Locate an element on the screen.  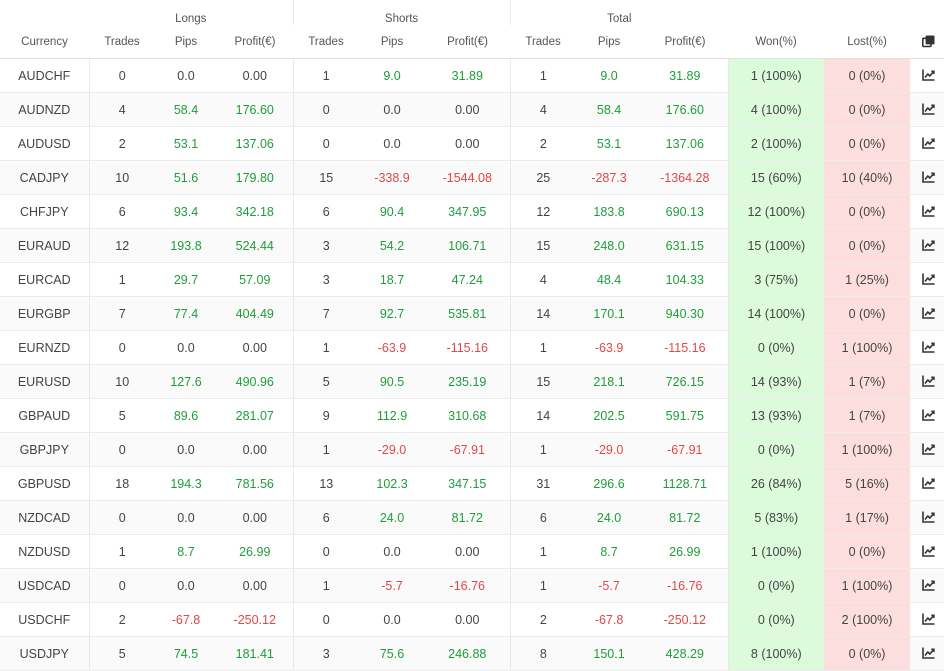
copy-table-button is located at coordinates (927, 42).